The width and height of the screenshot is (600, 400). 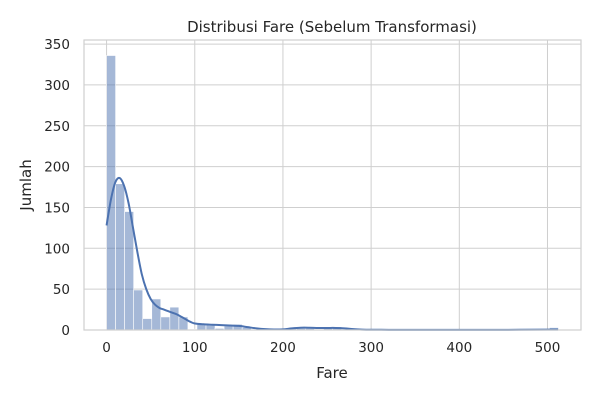 What do you see at coordinates (459, 348) in the screenshot?
I see `x-tick-label: 400` at bounding box center [459, 348].